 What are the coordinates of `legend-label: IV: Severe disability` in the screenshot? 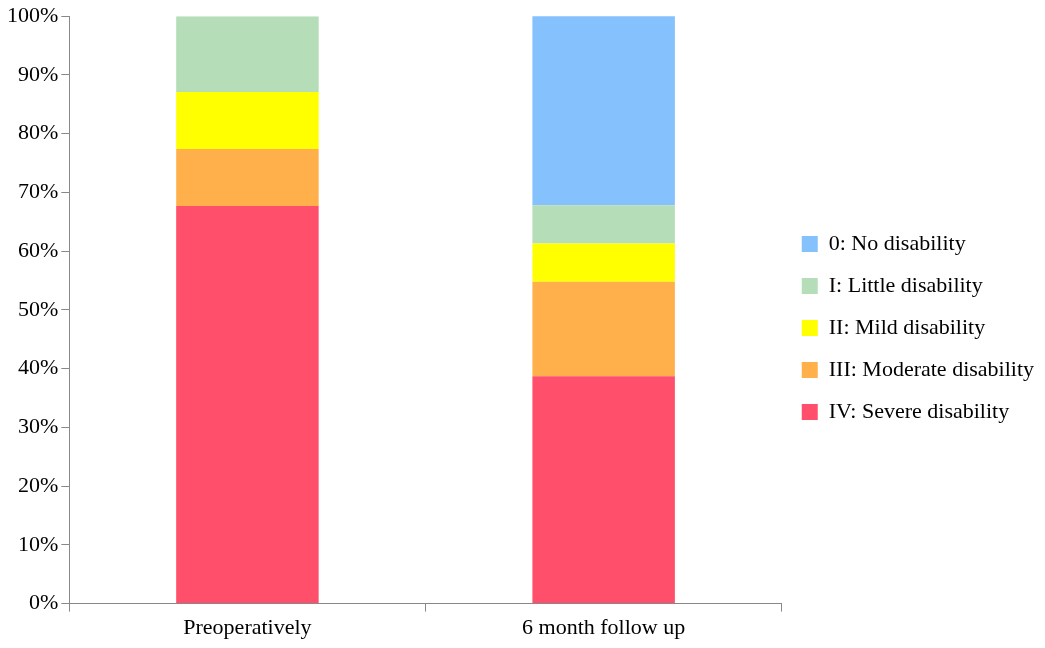 It's located at (919, 410).